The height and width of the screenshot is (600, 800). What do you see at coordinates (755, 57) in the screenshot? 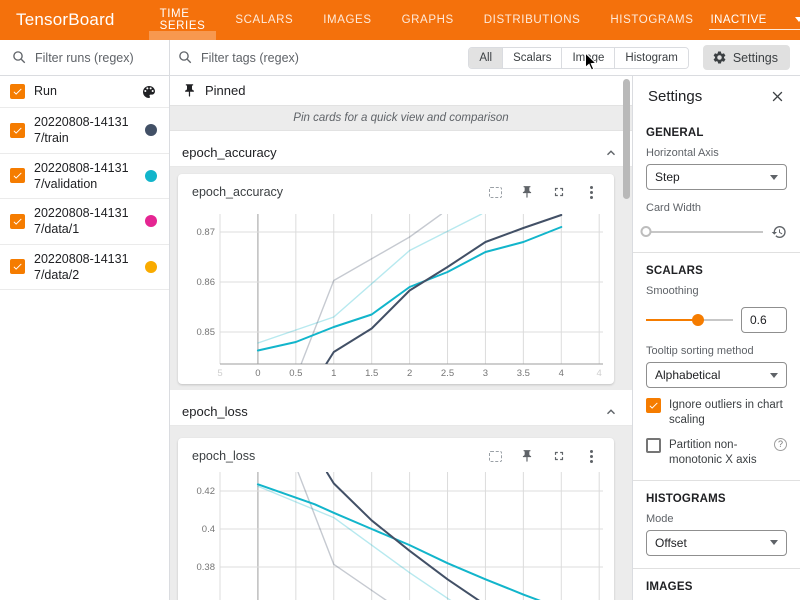
I see `settings-button-label: Settings` at bounding box center [755, 57].